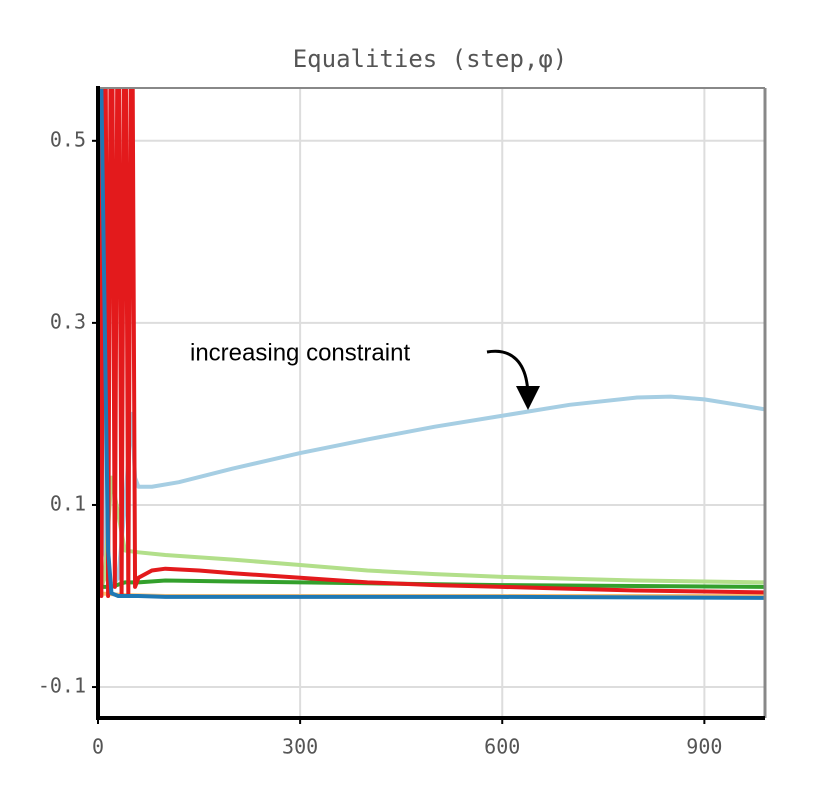 This screenshot has height=808, width=829. What do you see at coordinates (704, 747) in the screenshot?
I see `x-tick-label: 900` at bounding box center [704, 747].